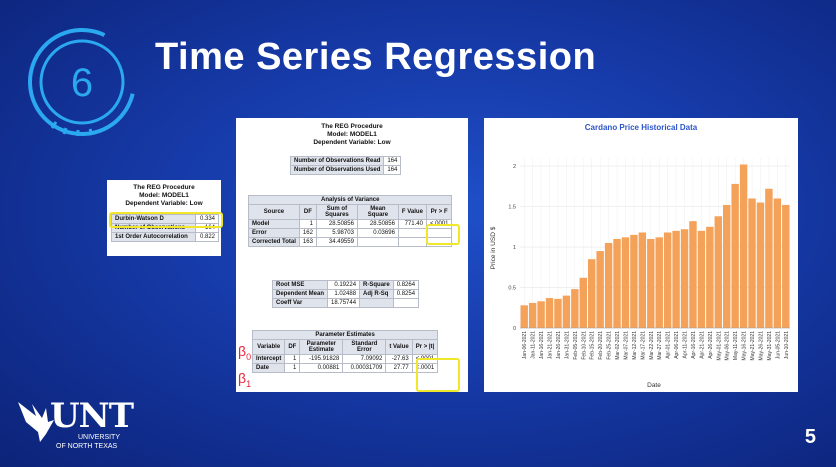 This screenshot has height=467, width=836. I want to click on x-tick-label: May-16-2021, so click(745, 346).